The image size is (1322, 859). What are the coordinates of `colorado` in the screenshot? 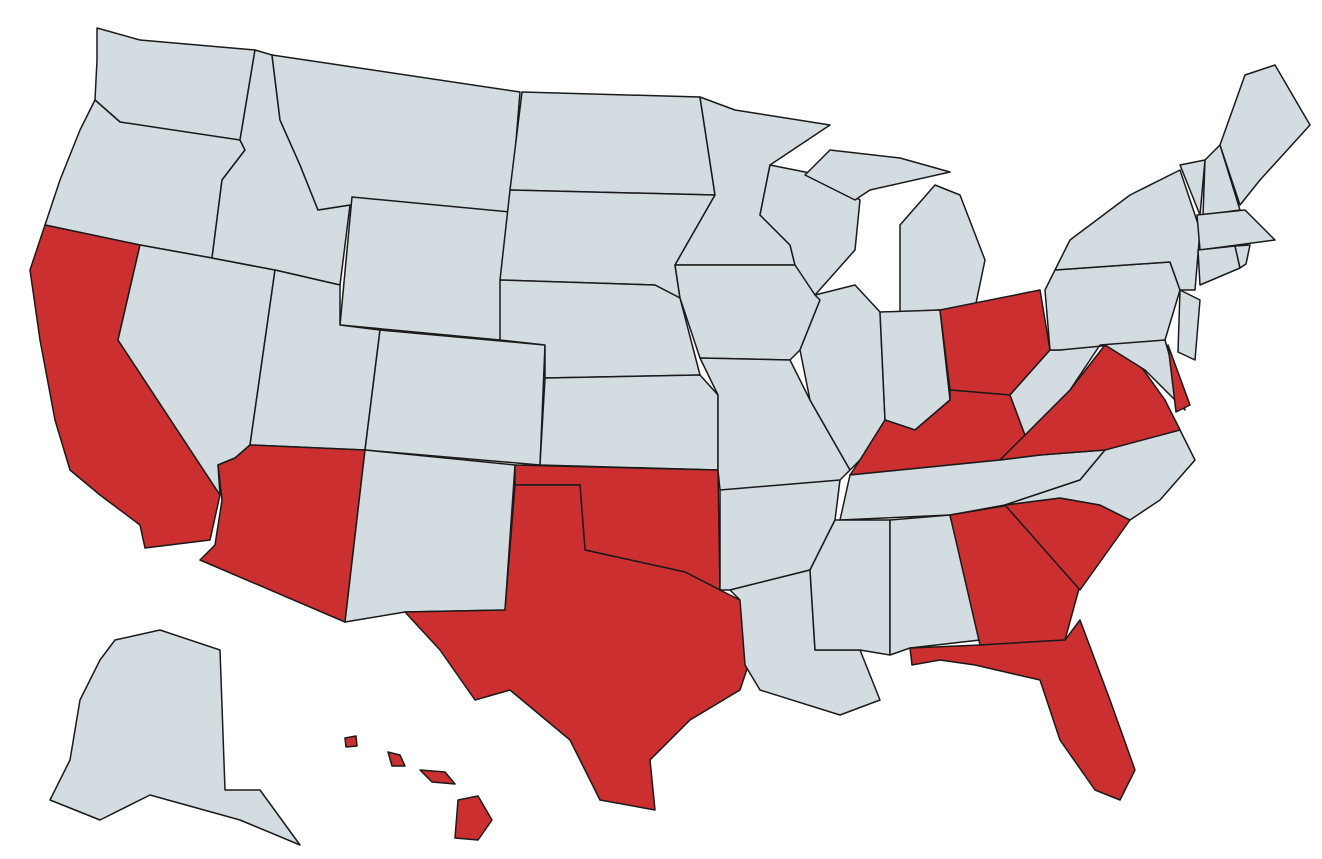 It's located at (455, 397).